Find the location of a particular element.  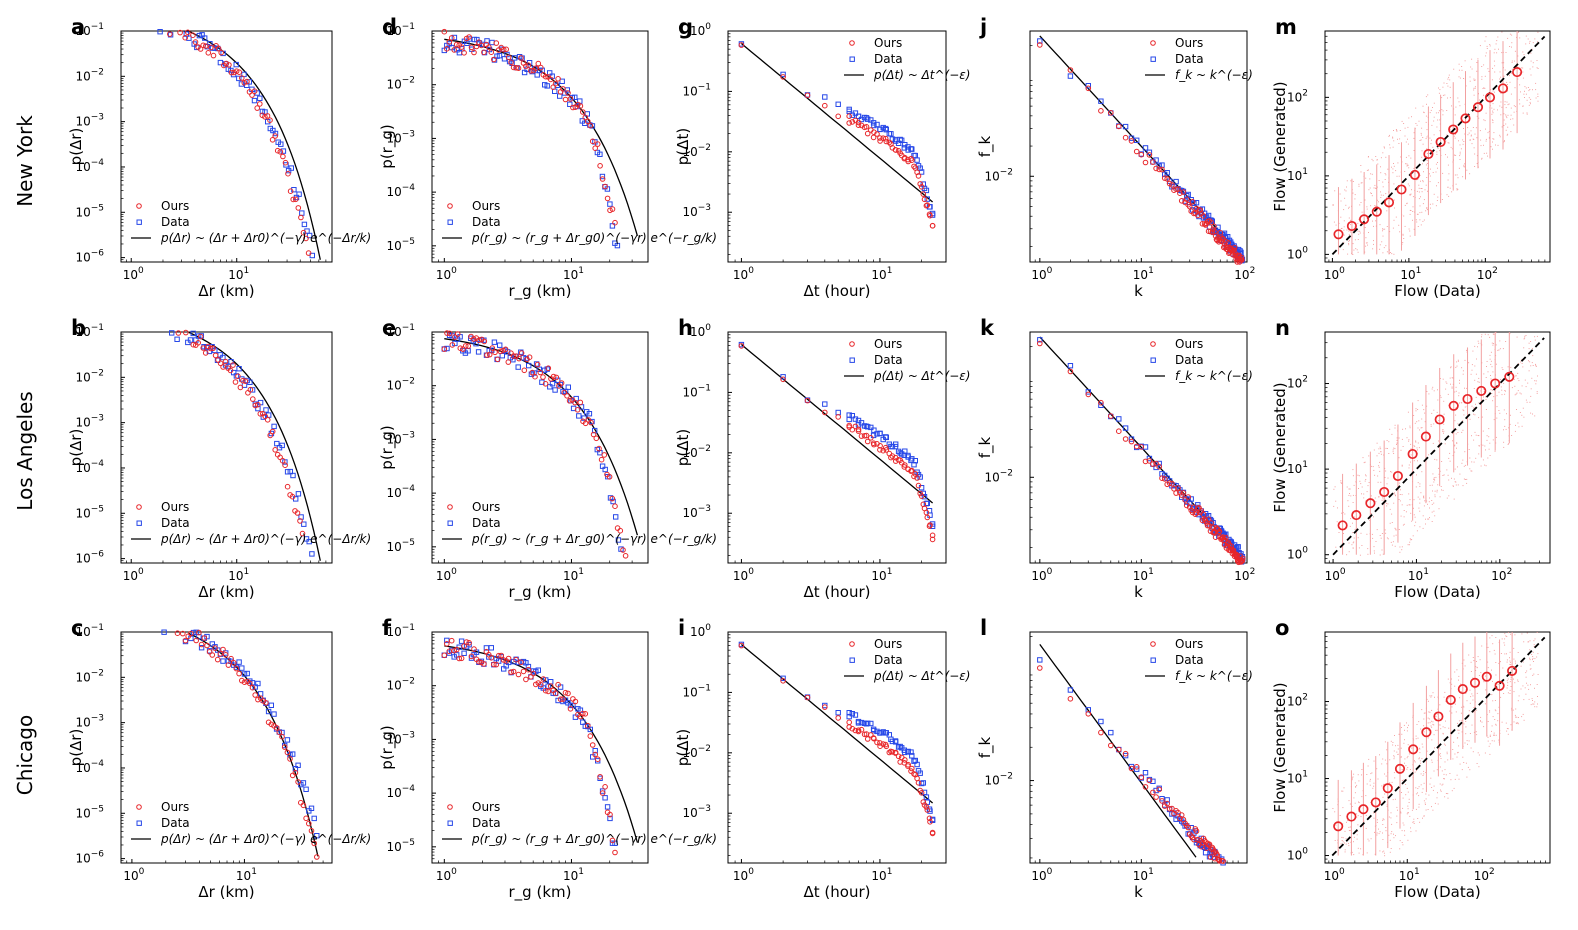

legend-data-label: Data is located at coordinates (175, 222).